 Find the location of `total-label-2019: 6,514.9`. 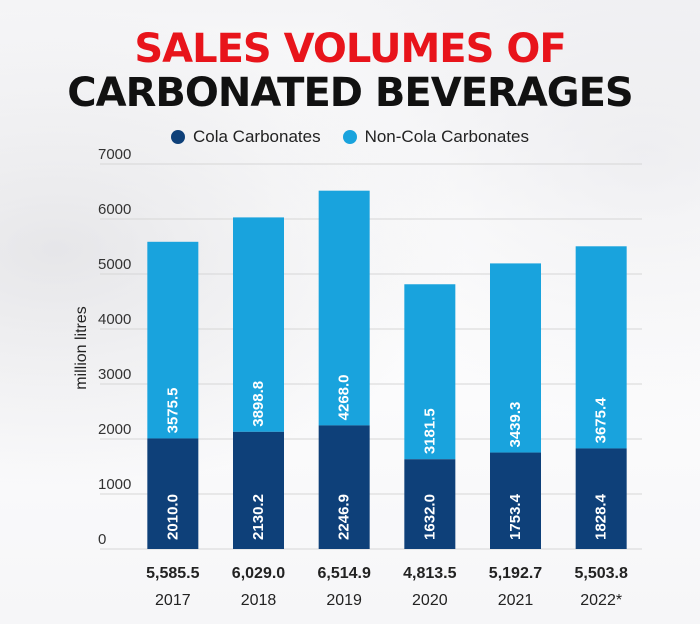

total-label-2019: 6,514.9 is located at coordinates (343, 573).